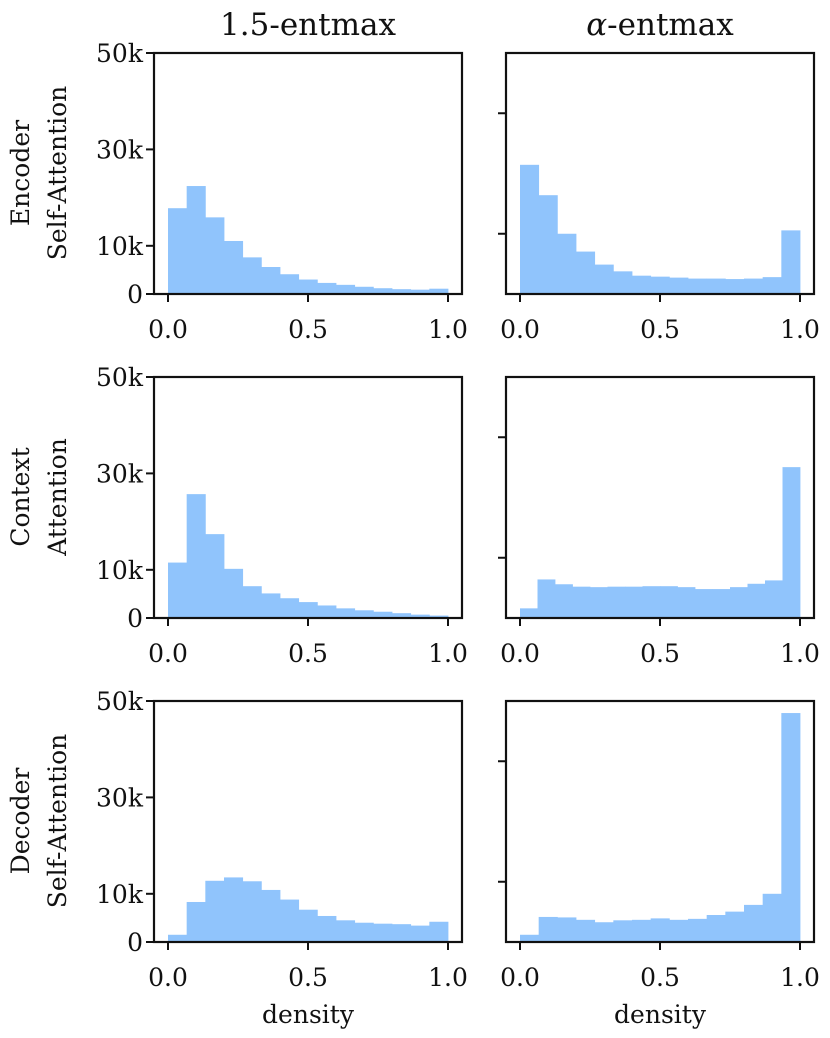  Describe the element at coordinates (660, 1014) in the screenshot. I see `x-axis-label-right: density` at that location.